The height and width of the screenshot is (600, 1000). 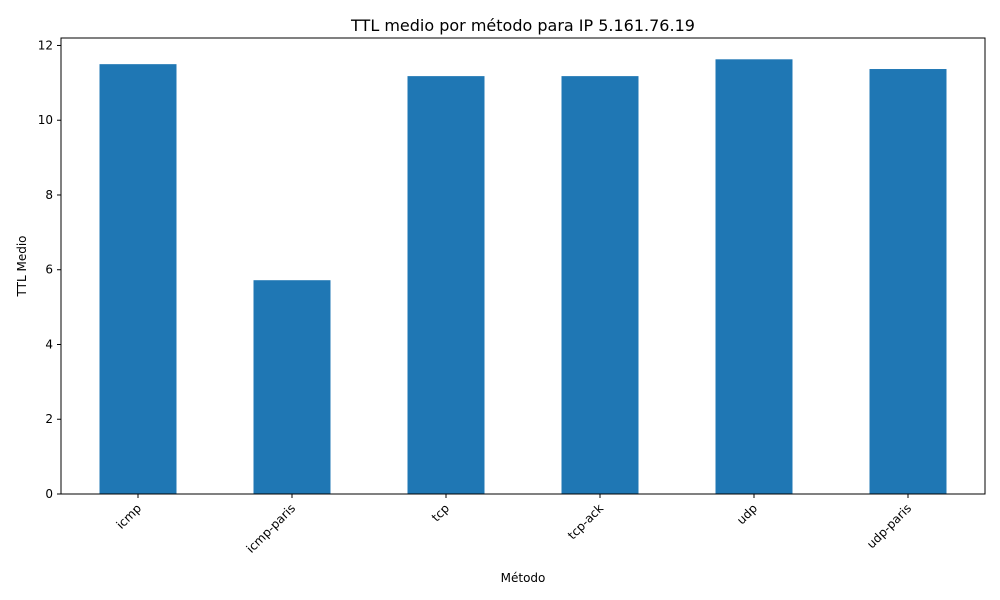 What do you see at coordinates (600, 285) in the screenshot?
I see `bar-tcp-ack` at bounding box center [600, 285].